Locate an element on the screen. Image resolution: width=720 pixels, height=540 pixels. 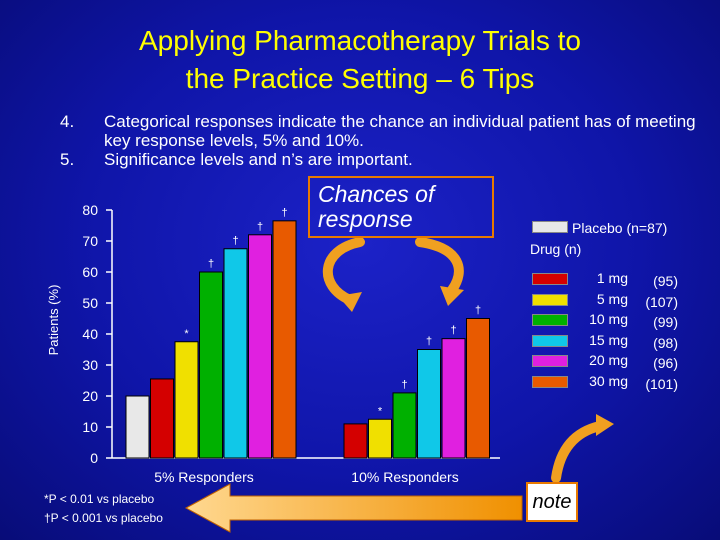
y-tick-label: 70 is located at coordinates (90, 241).